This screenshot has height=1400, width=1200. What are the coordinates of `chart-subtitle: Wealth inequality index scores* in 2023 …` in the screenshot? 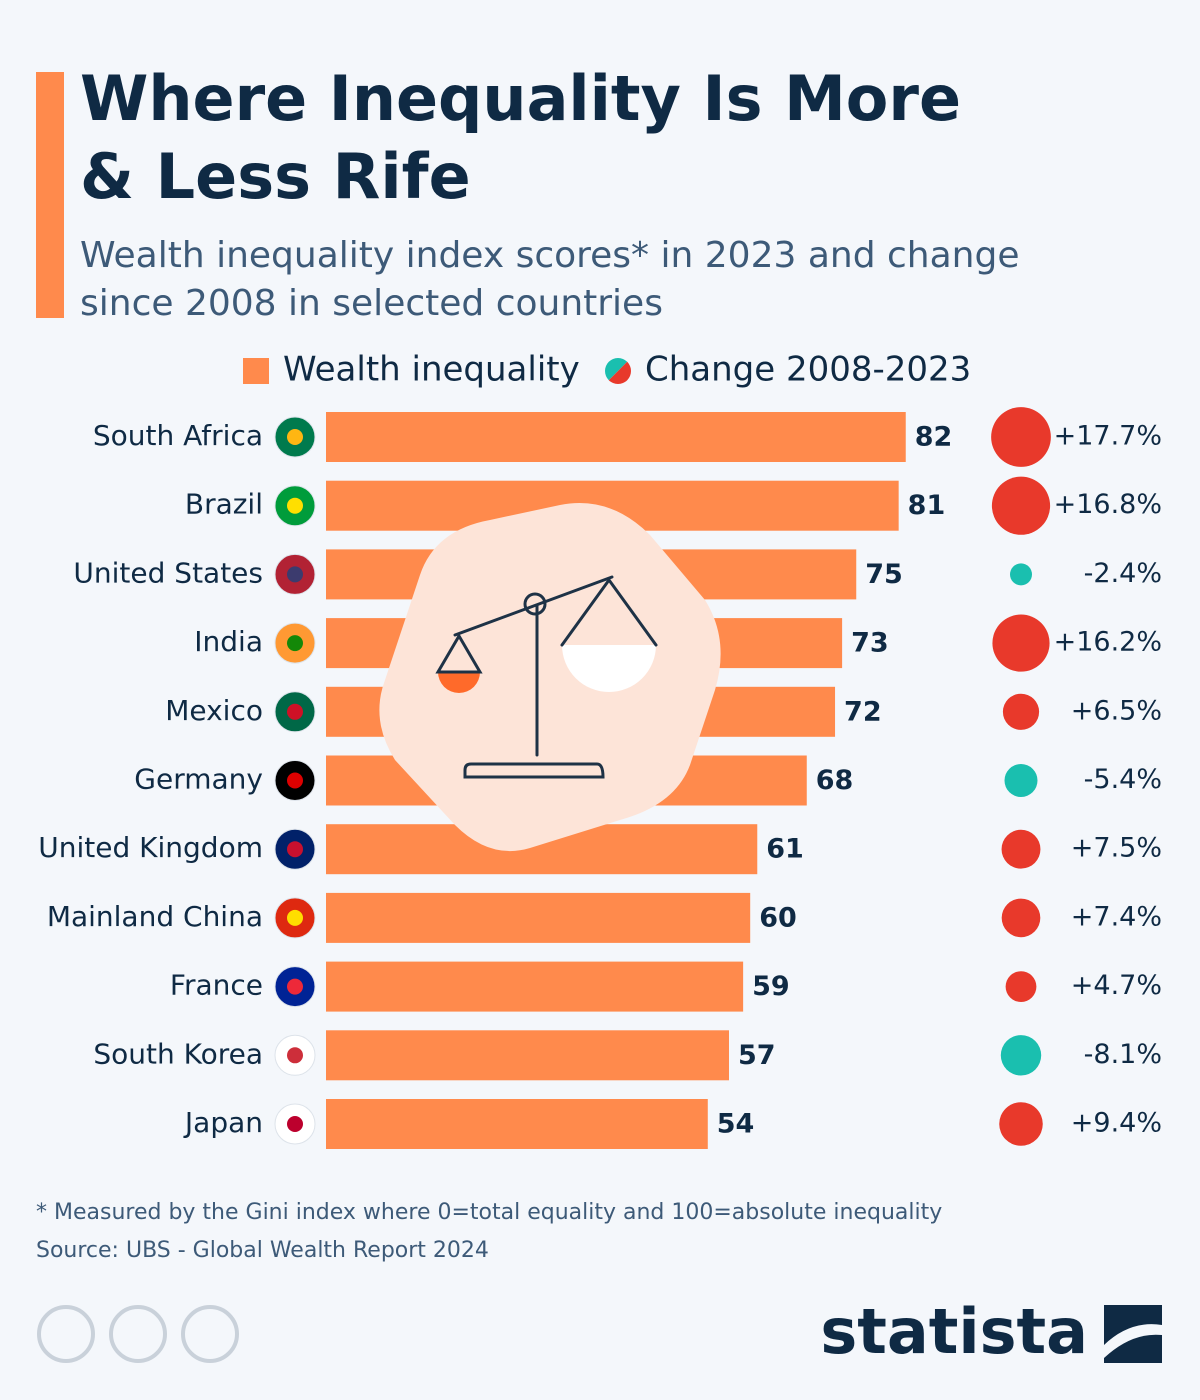 It's located at (550, 279).